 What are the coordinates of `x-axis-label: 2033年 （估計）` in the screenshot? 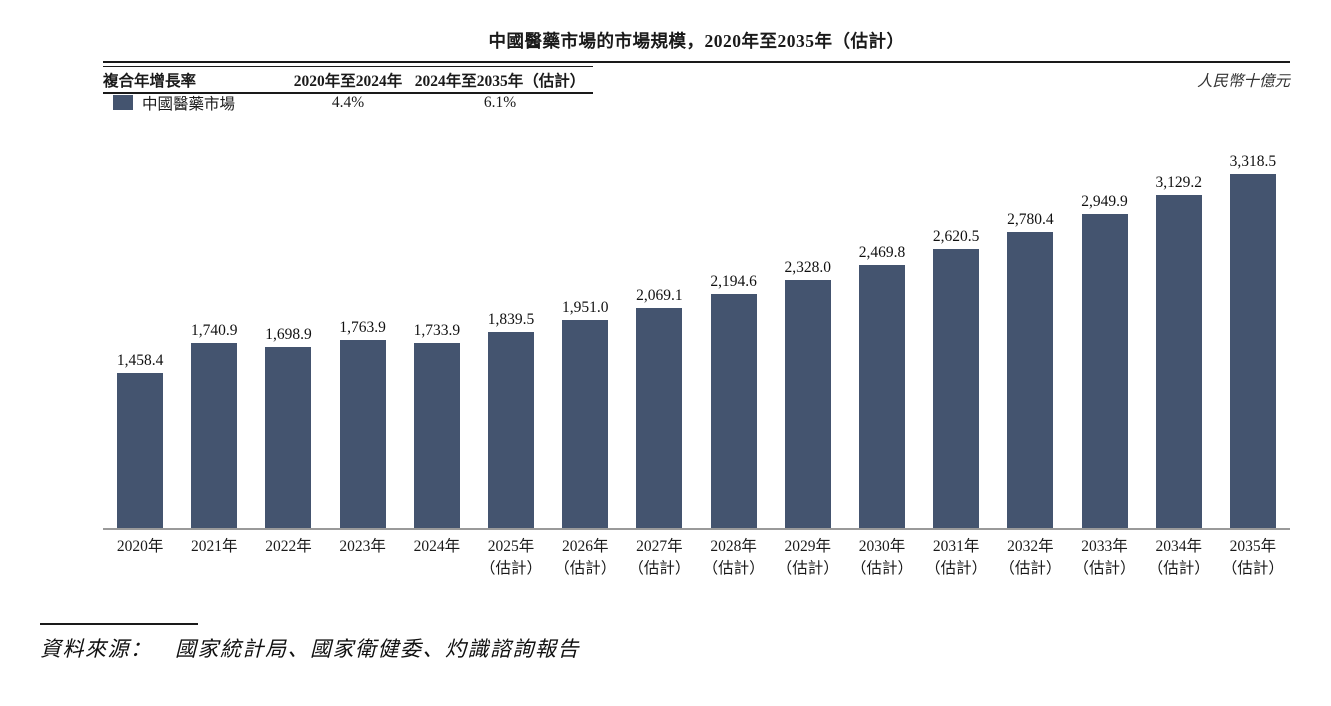 It's located at (1104, 558).